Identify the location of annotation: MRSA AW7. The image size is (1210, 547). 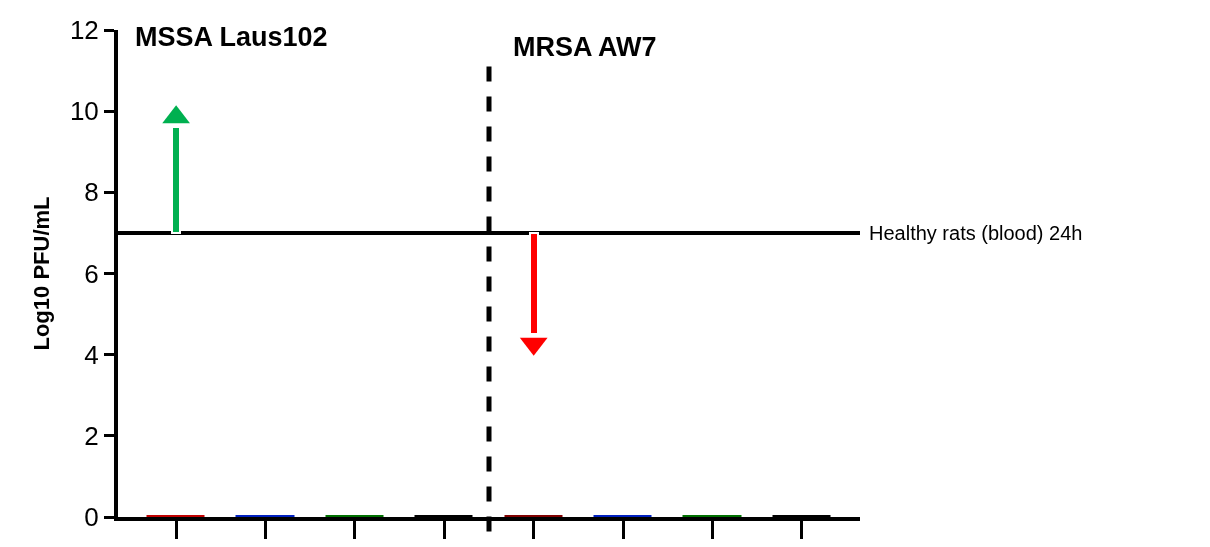
(585, 47).